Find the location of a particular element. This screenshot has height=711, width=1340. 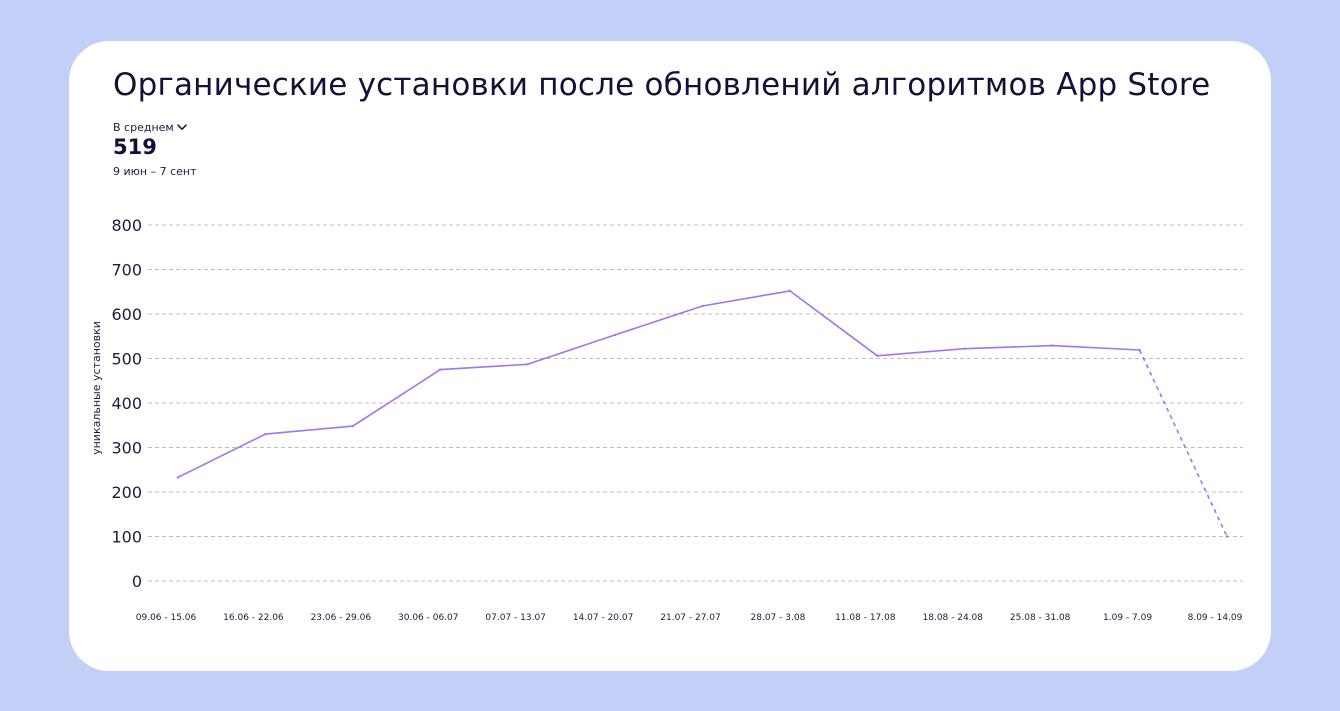

y-axis-ticks: 0 100 200 300 400 500 600 700 800 is located at coordinates (126, 403).